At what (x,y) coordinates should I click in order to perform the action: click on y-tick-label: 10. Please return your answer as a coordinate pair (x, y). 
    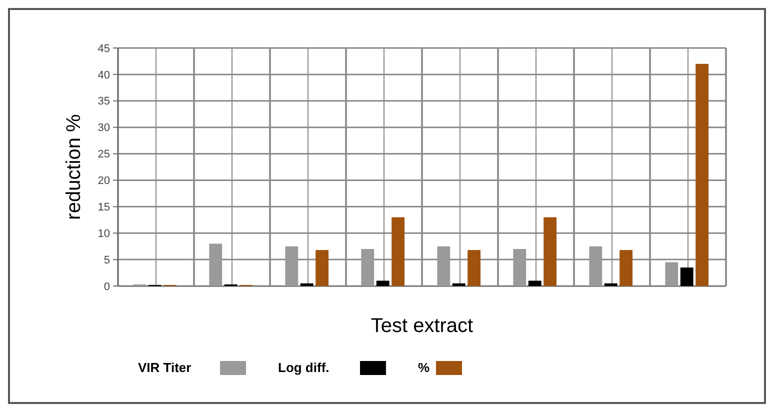
    Looking at the image, I should click on (104, 234).